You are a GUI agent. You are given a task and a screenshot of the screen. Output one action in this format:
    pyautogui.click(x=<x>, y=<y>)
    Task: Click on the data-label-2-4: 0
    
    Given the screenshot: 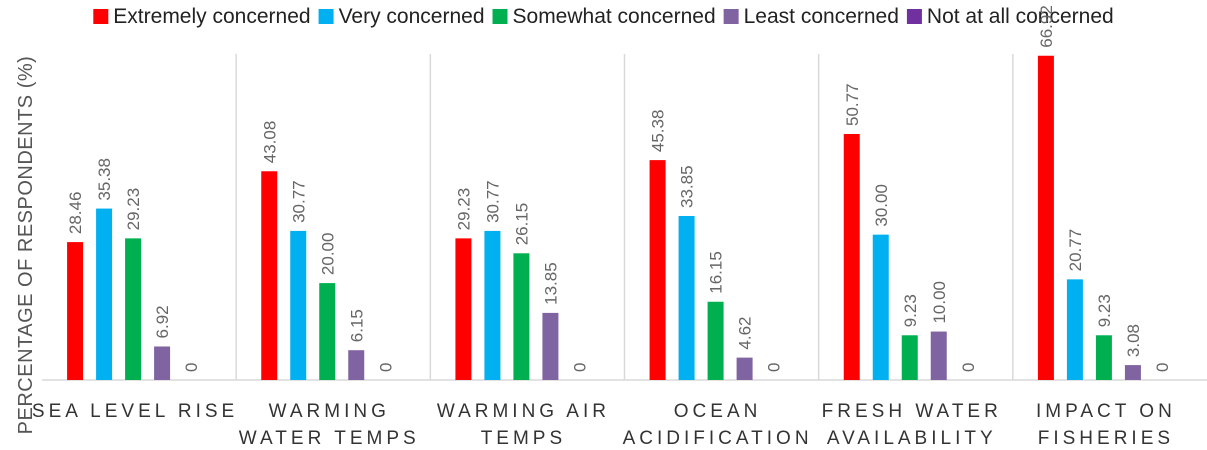 What is the action you would take?
    pyautogui.click(x=579, y=367)
    